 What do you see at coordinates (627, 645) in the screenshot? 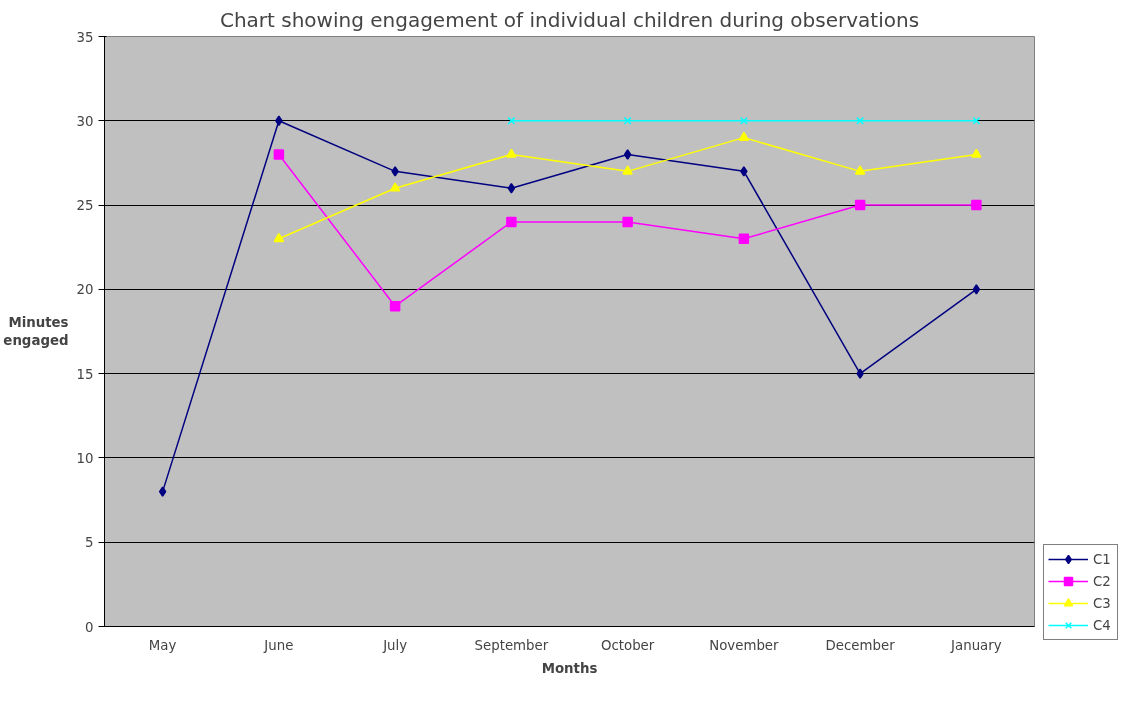
I see `x-tick-label: October` at bounding box center [627, 645].